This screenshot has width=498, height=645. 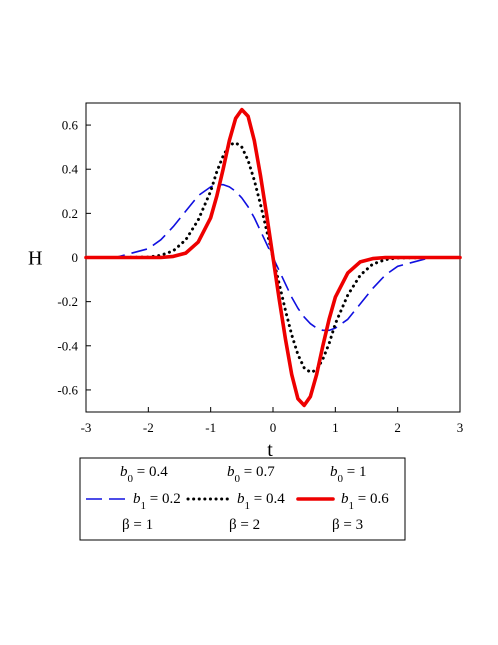 What do you see at coordinates (157, 501) in the screenshot?
I see `legend-entry-text: b1 = 0.2` at bounding box center [157, 501].